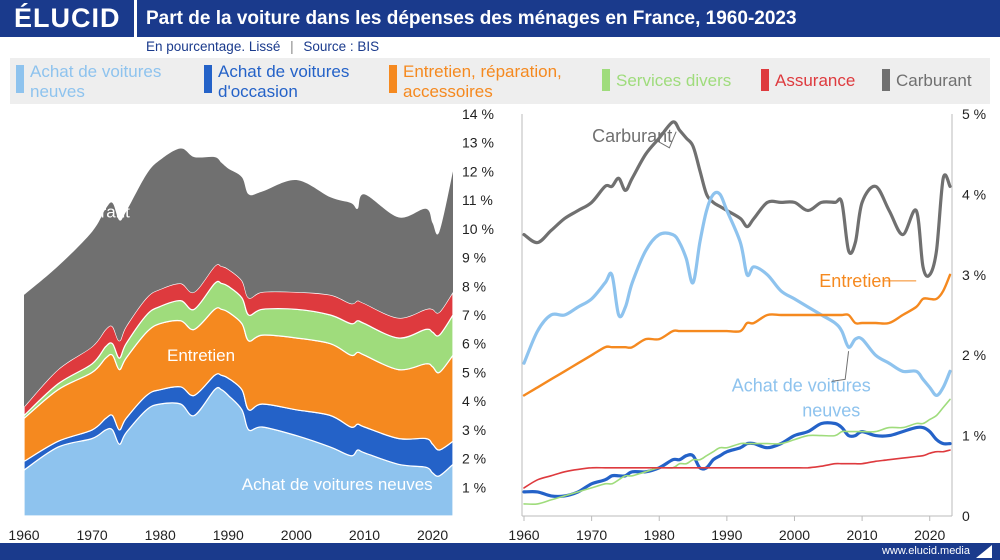 Image resolution: width=1000 pixels, height=560 pixels. I want to click on area-label: Achat de voitures neuves, so click(337, 484).